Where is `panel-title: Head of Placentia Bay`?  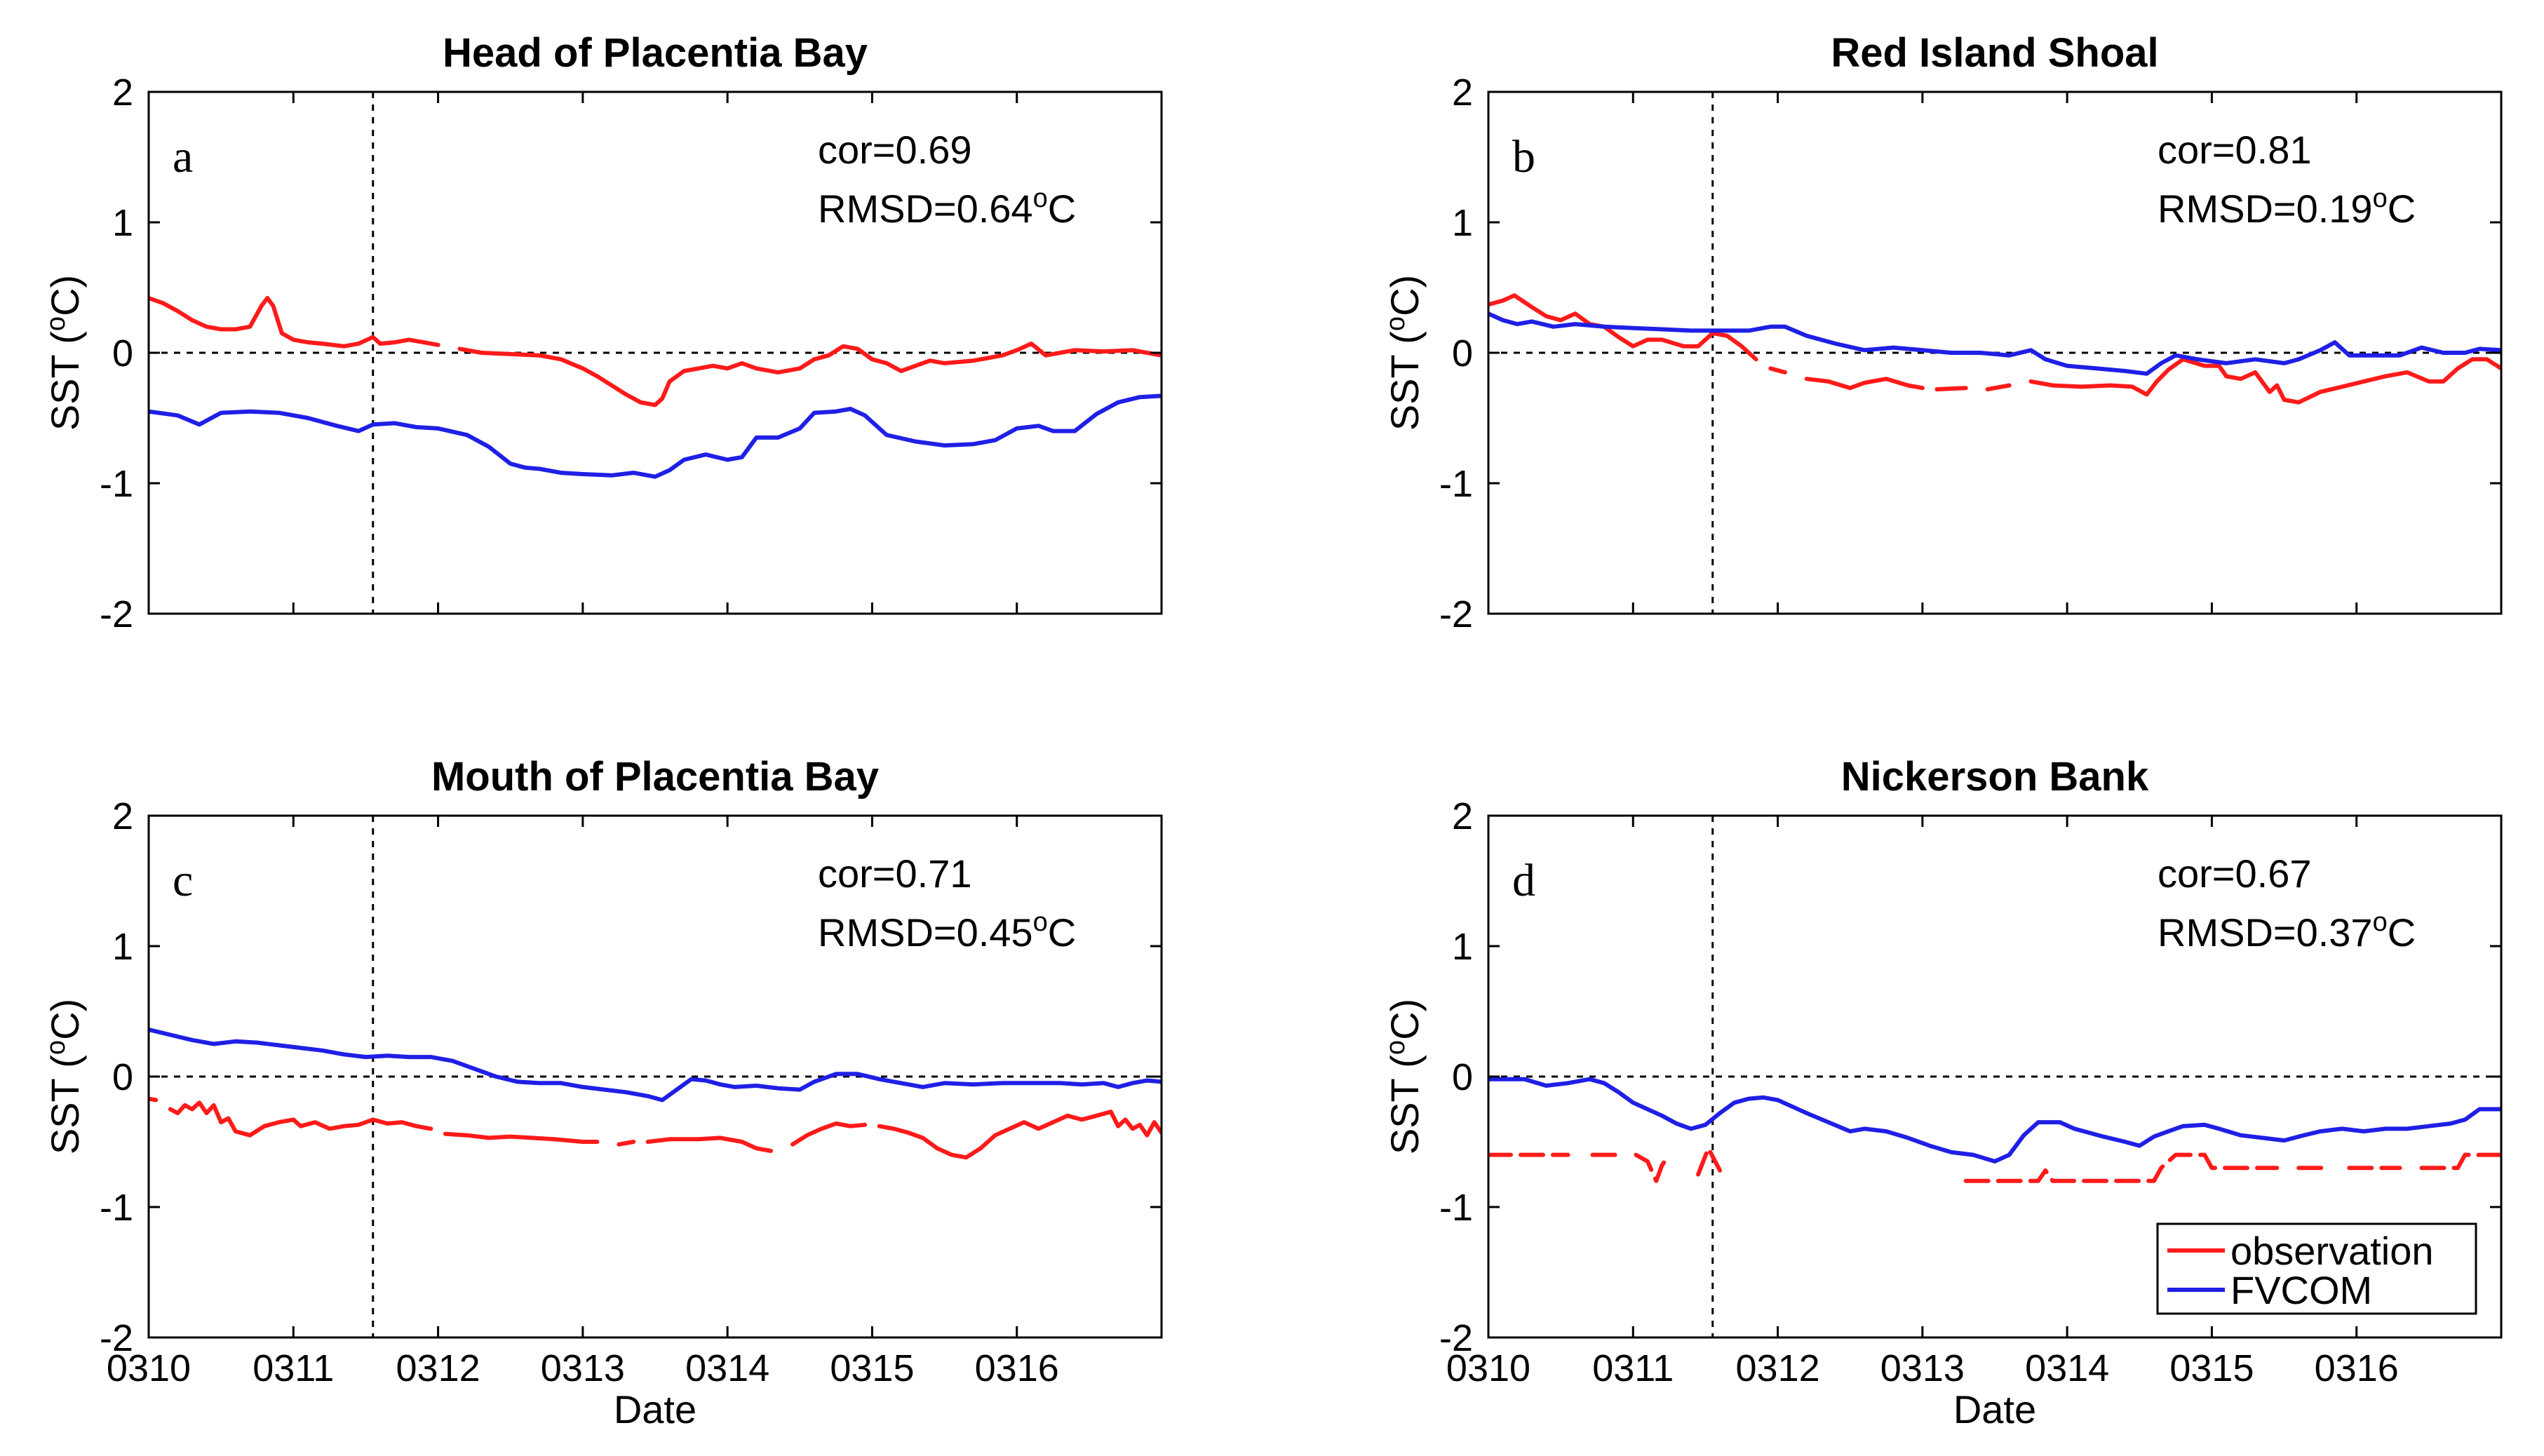
panel-title: Head of Placentia Bay is located at coordinates (655, 53).